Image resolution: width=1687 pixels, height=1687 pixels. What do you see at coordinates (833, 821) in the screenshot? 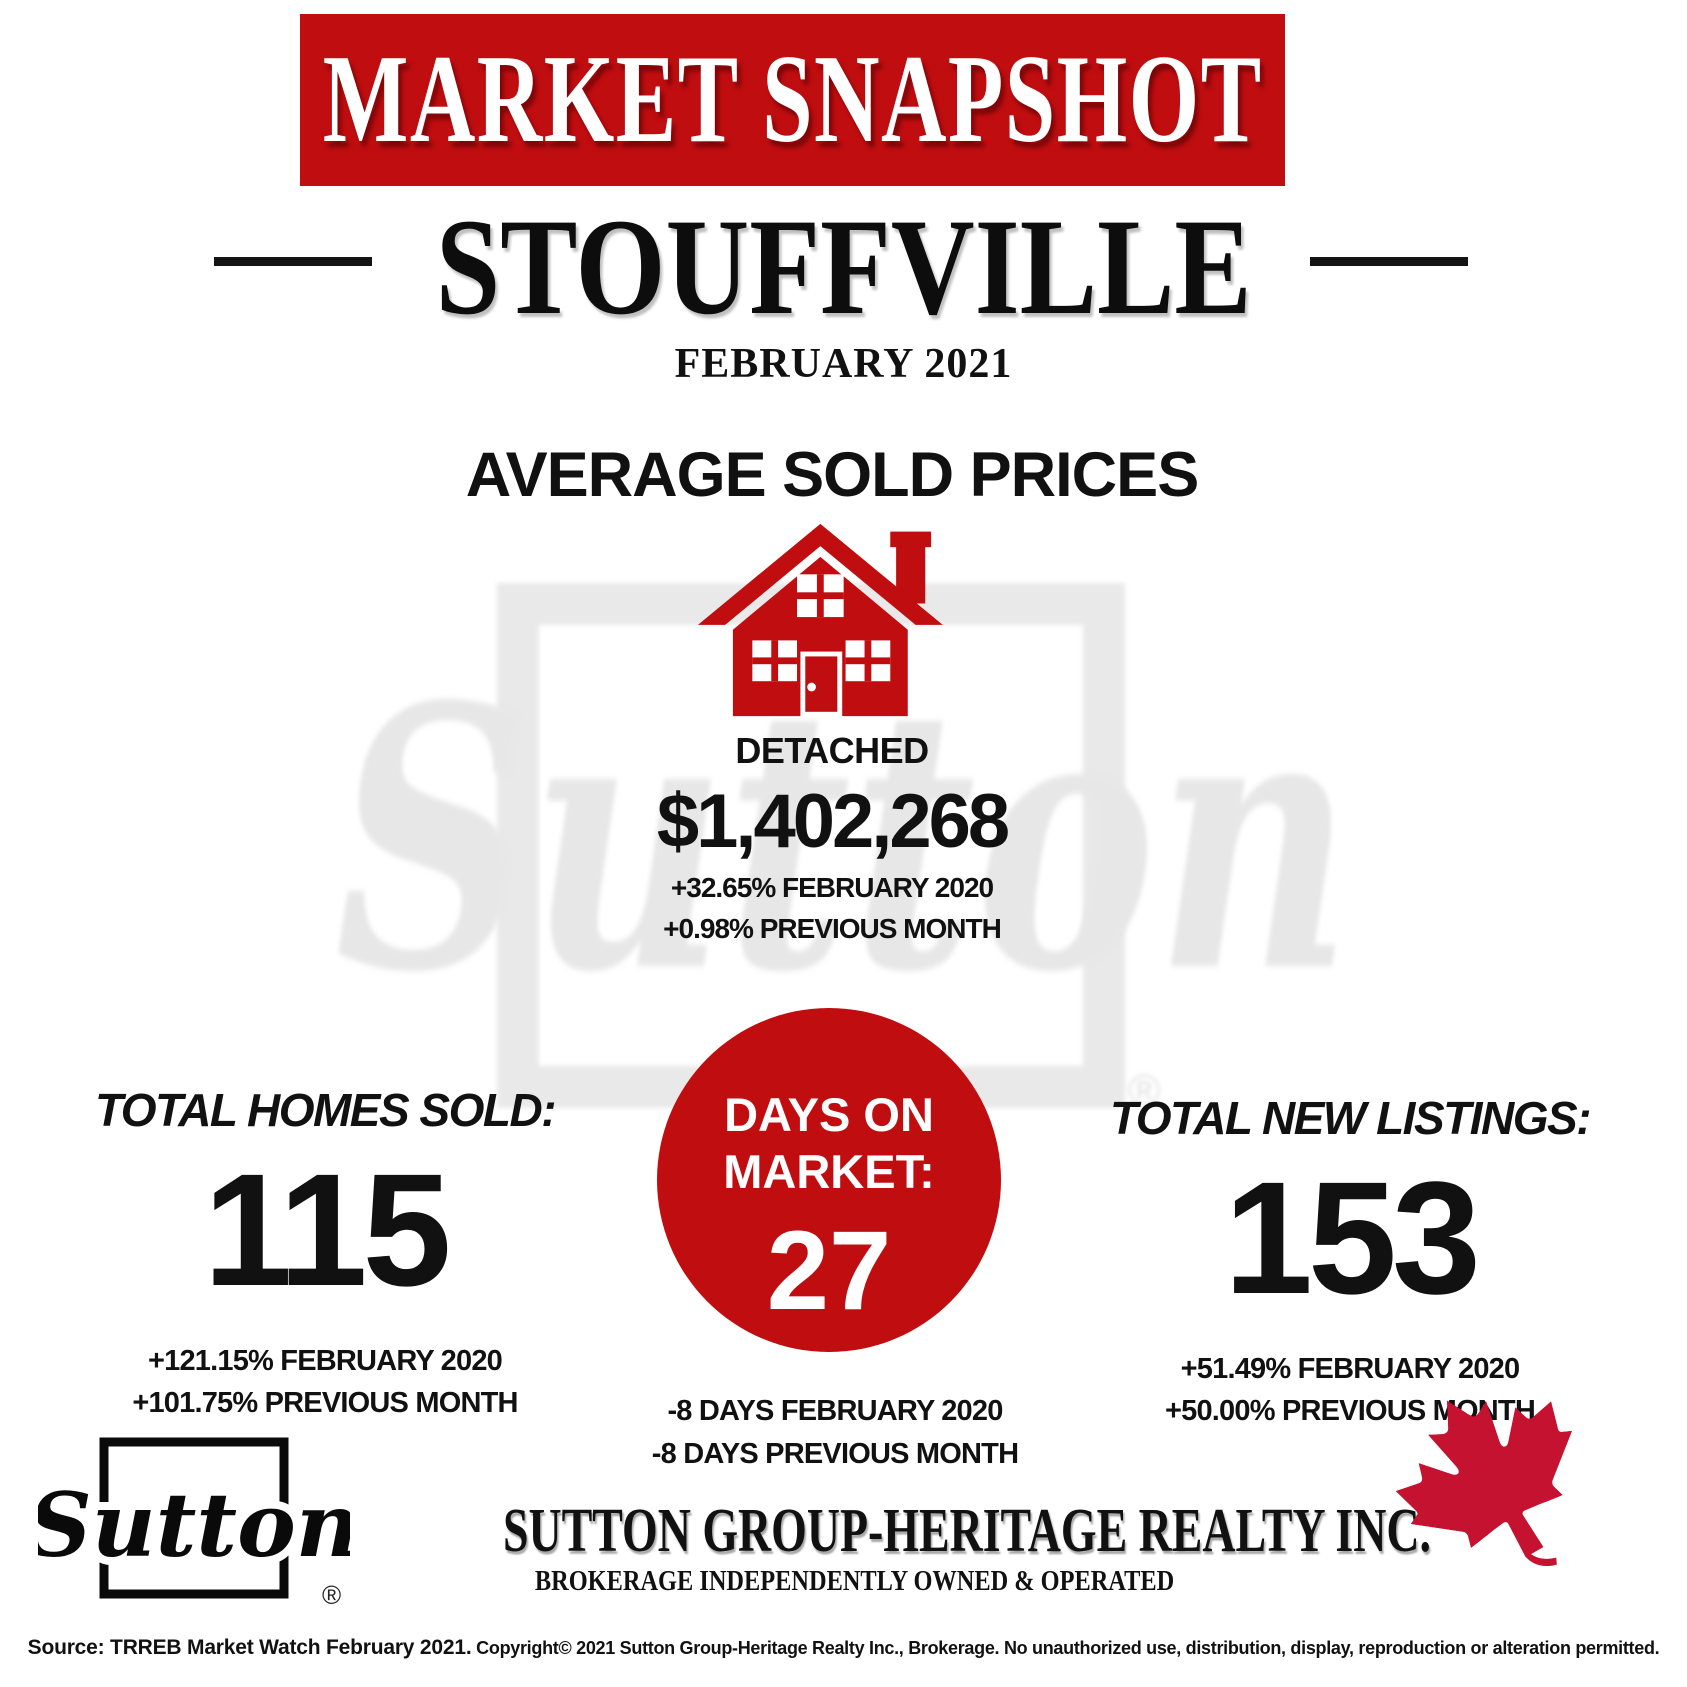
I see `average-price-value: $1,402,268` at bounding box center [833, 821].